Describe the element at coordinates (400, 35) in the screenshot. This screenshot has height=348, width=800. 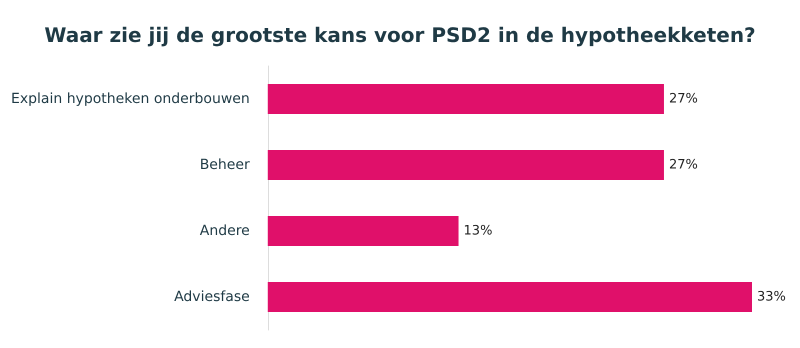
I see `chart-title: Waar zie jij de grootste kans voor PSD2 in de hypotheekketen?` at that location.